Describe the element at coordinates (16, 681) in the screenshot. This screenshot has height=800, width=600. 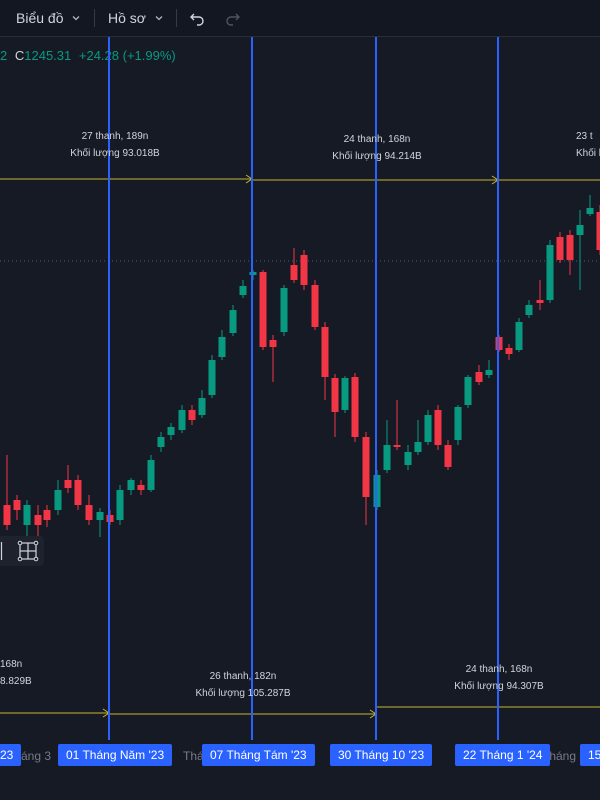
I see `range-volume-text: 8.829B` at that location.